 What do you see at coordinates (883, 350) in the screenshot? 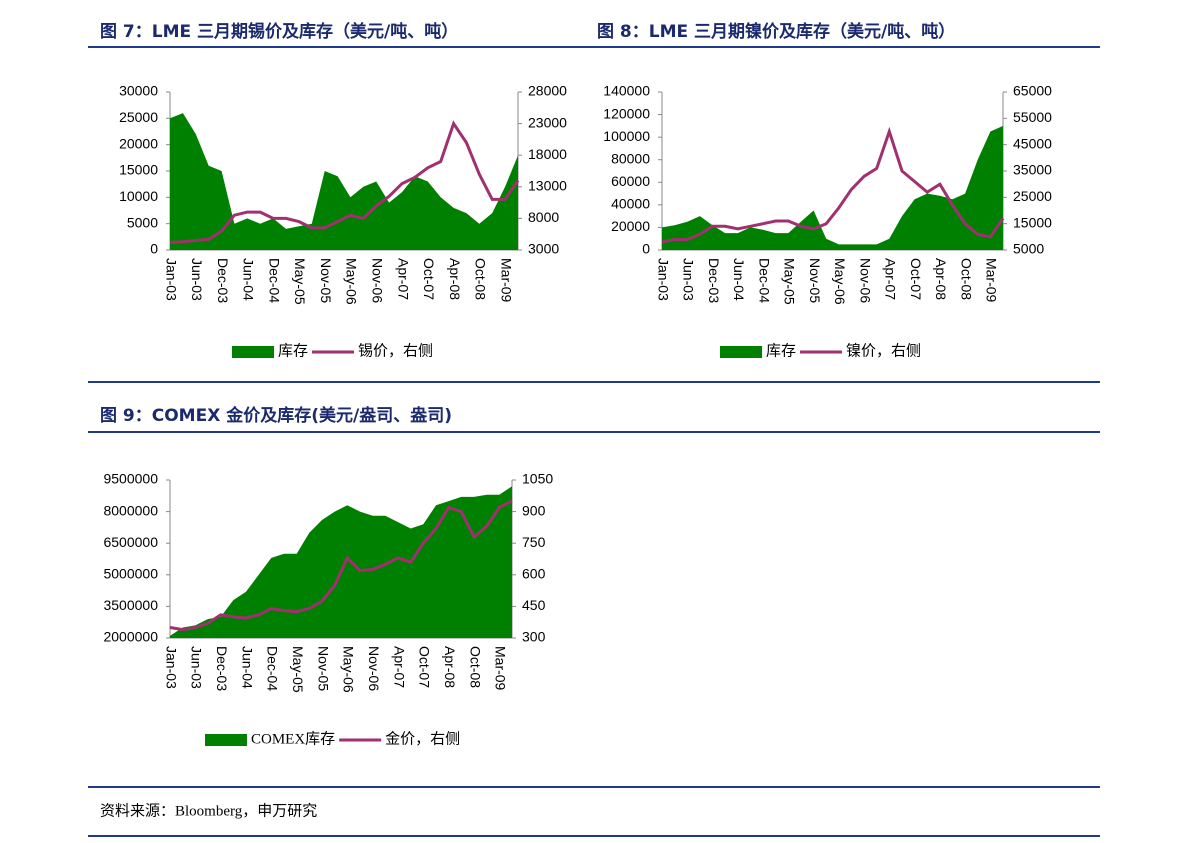
I see `legend-label: 镍价，右侧` at bounding box center [883, 350].